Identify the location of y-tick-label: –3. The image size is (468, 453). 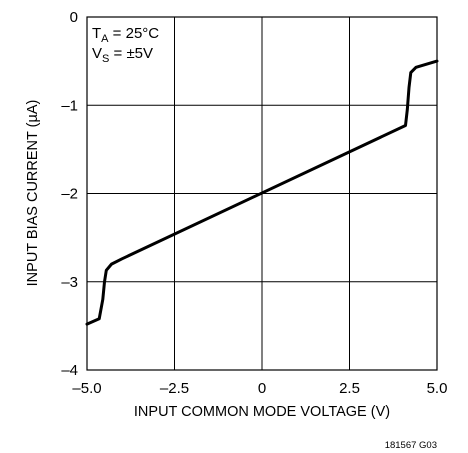
(69, 282).